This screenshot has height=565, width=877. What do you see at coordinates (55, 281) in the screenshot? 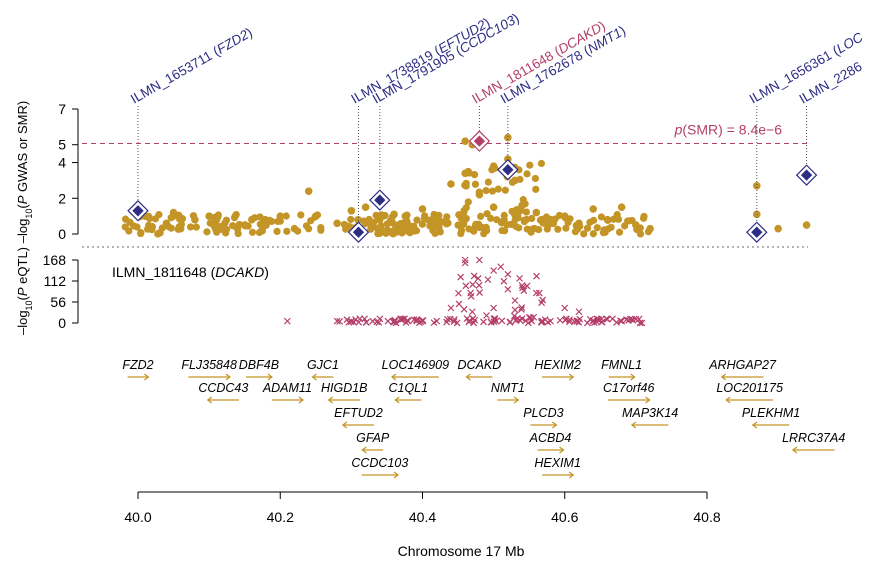
I see `eqtl-y-tick-label: 112` at bounding box center [55, 281].